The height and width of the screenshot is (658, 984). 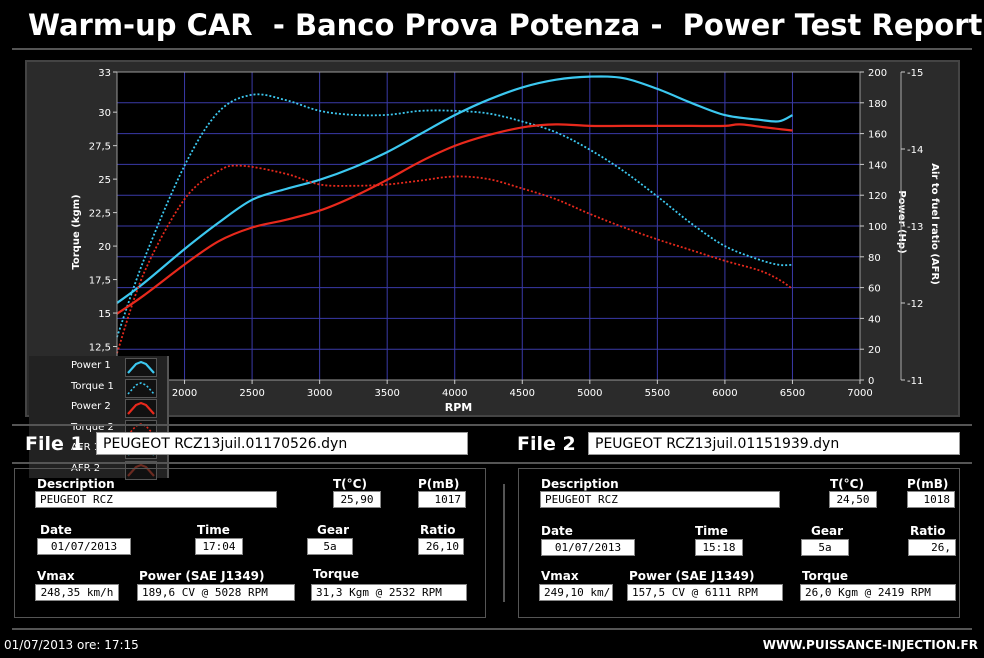 What do you see at coordinates (724, 393) in the screenshot?
I see `x-tick-label: 6000` at bounding box center [724, 393].